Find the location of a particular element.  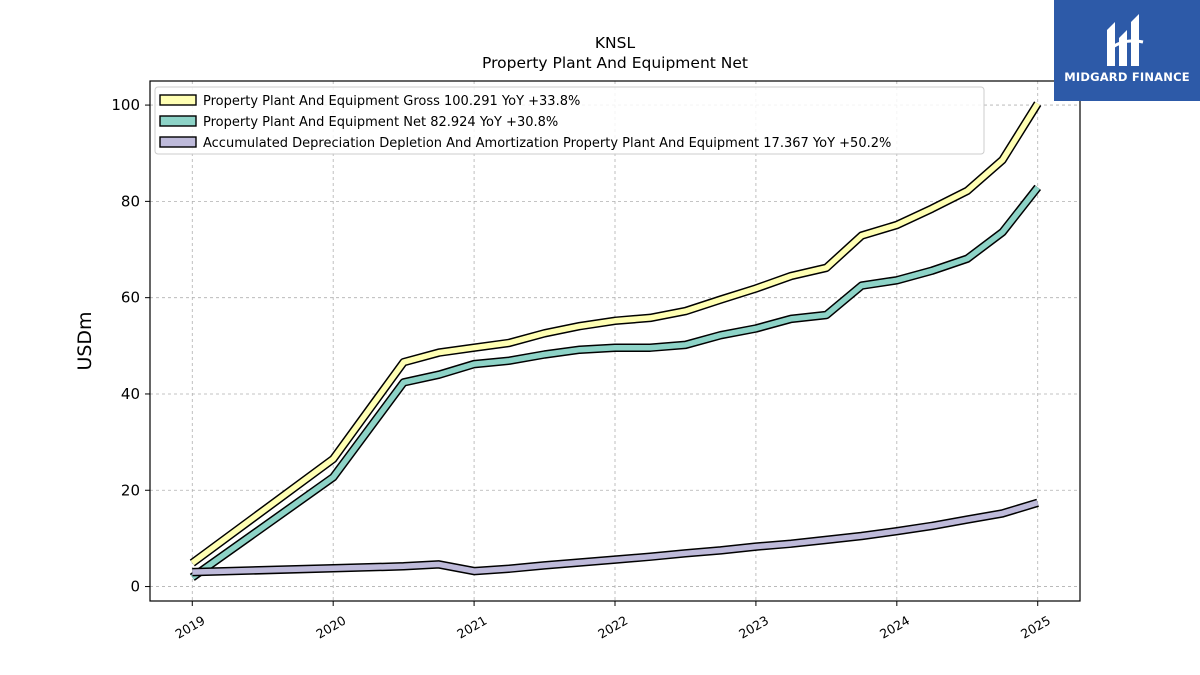

y-axis: 0 20 40 60 80 100 is located at coordinates (130, 346).